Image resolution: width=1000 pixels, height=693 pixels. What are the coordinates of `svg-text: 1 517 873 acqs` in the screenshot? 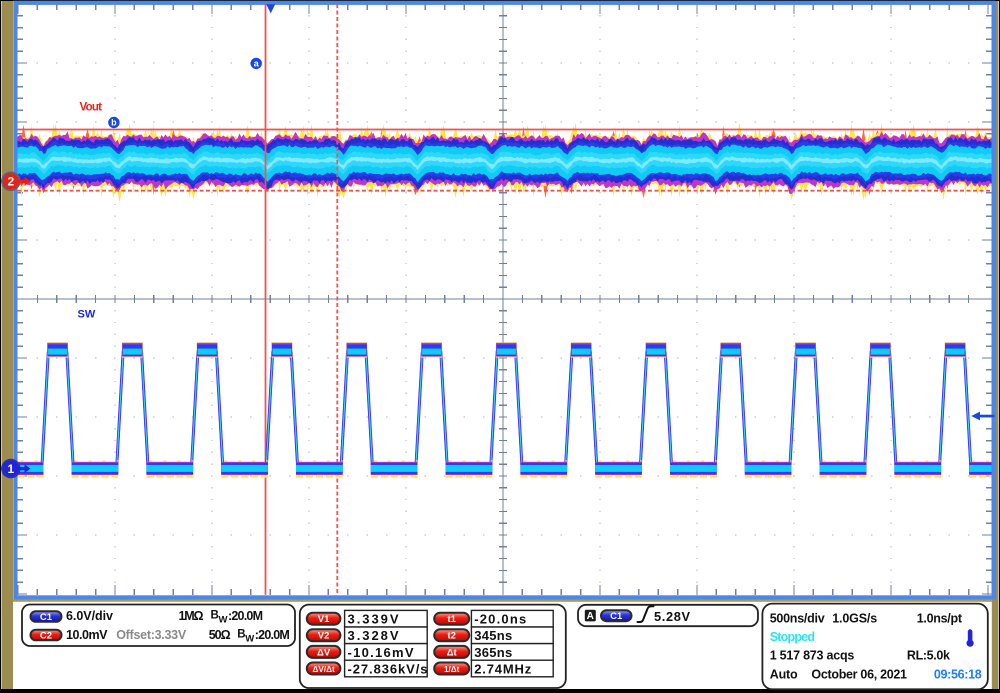 It's located at (812, 656).